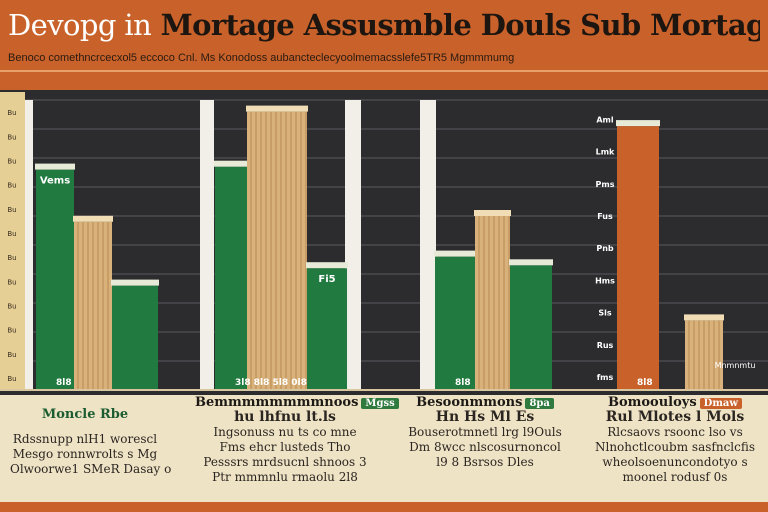 The image size is (768, 512). I want to click on footer-bar, so click(384, 507).